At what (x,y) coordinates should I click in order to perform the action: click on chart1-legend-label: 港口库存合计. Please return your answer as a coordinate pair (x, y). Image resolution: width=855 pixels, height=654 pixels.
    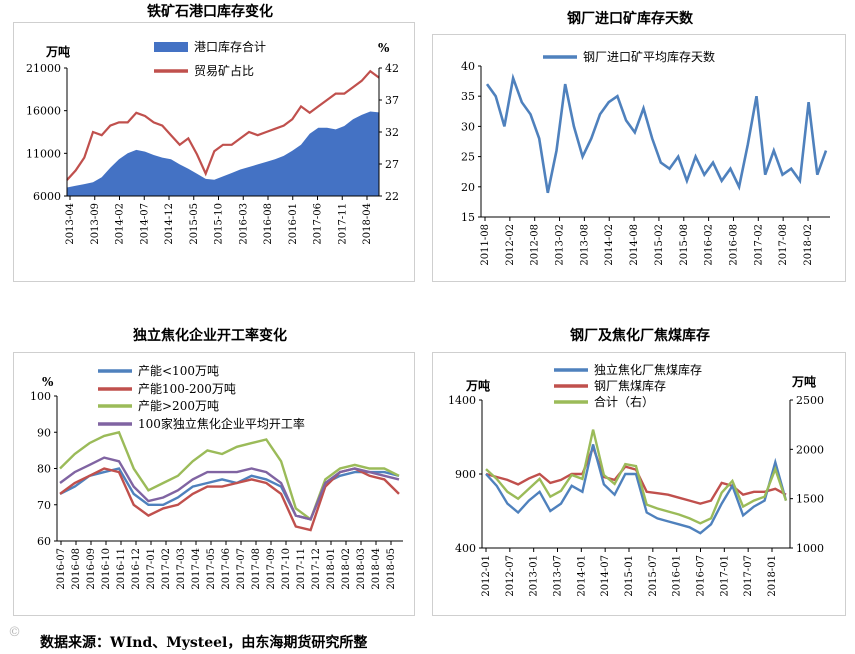
    Looking at the image, I should click on (230, 46).